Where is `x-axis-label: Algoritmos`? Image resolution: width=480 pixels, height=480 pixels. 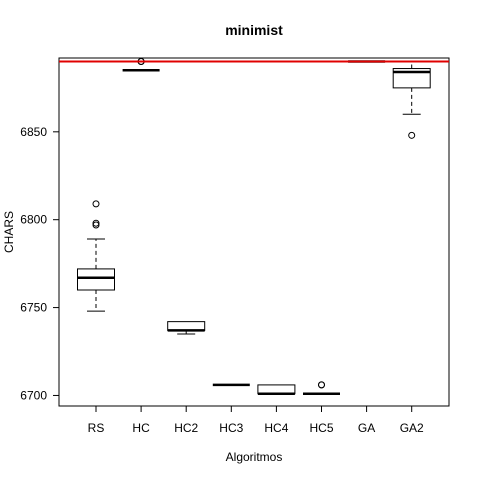 x-axis-label: Algoritmos is located at coordinates (254, 457).